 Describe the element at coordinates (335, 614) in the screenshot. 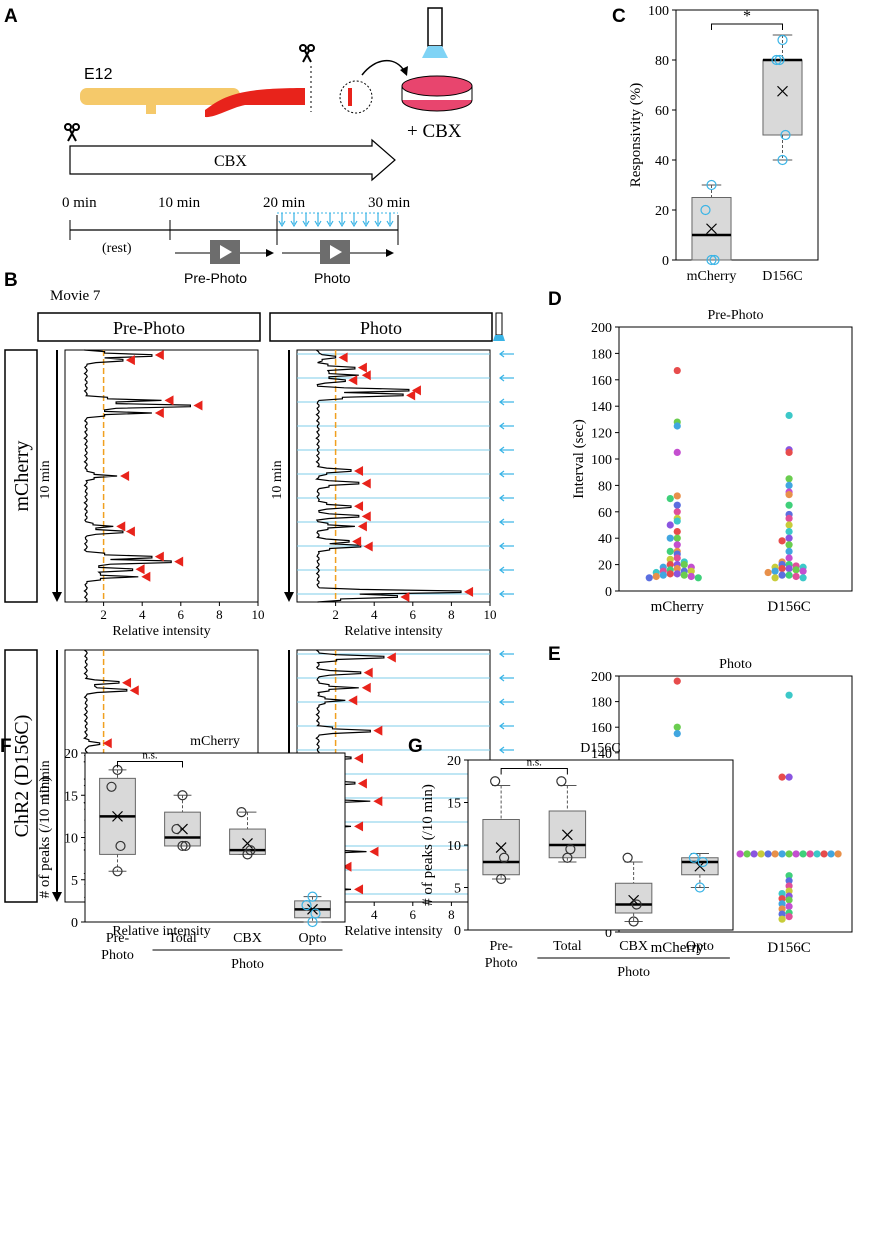

I see `x-tick-label: 2` at that location.